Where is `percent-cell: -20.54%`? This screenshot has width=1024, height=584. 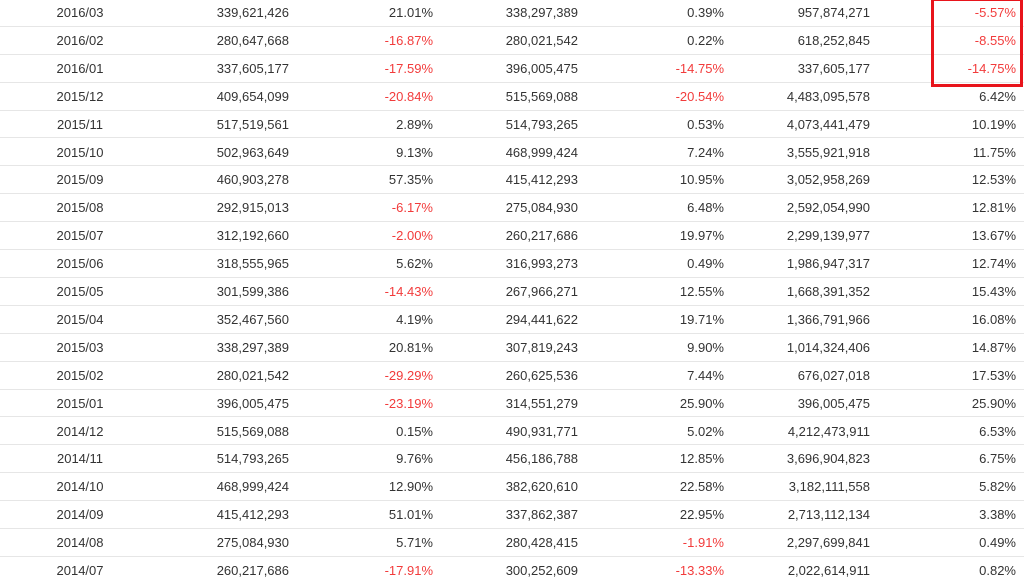 percent-cell: -20.54% is located at coordinates (699, 96).